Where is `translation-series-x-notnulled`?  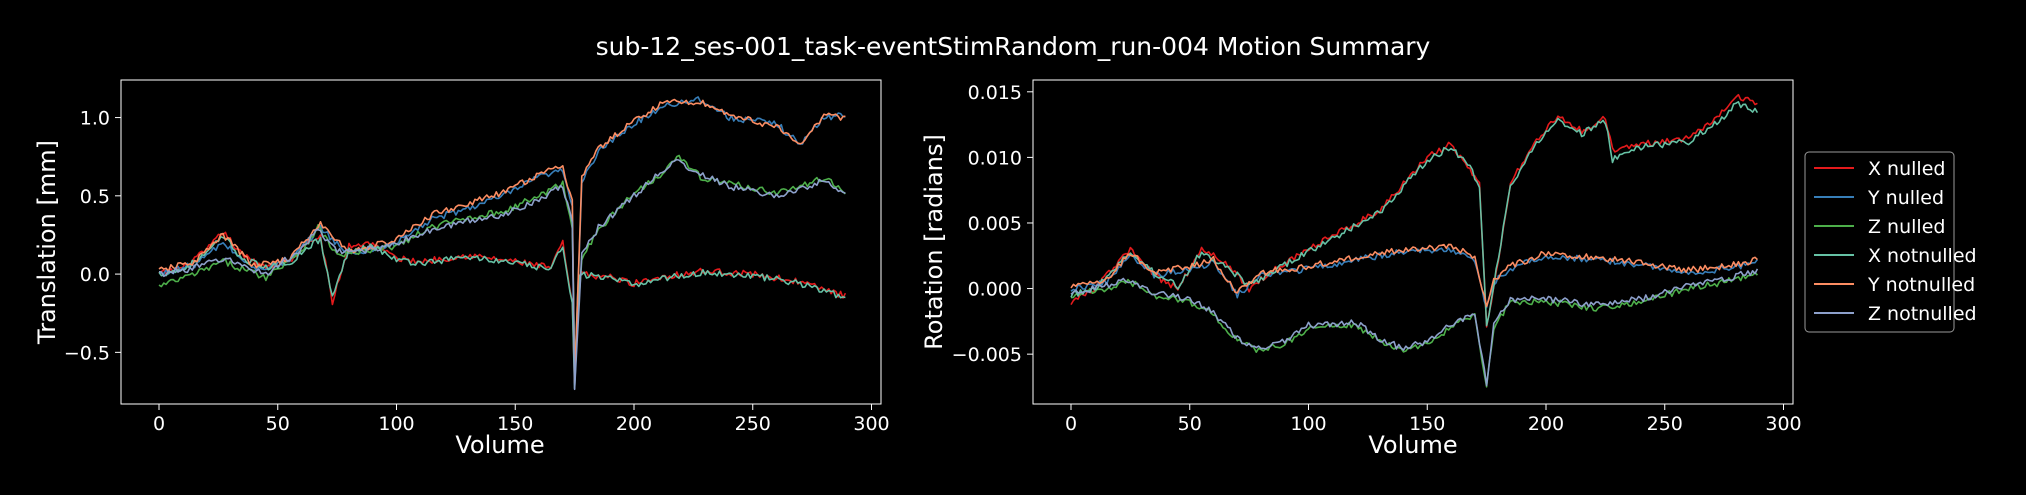
translation-series-x-notnulled is located at coordinates (502, 312).